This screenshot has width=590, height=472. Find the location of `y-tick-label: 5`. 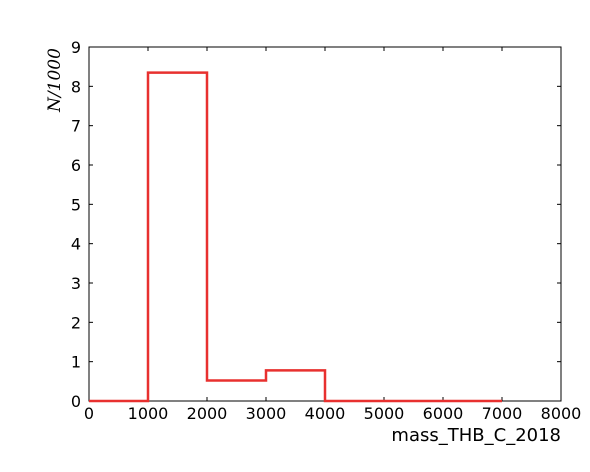

y-tick-label: 5 is located at coordinates (76, 204).